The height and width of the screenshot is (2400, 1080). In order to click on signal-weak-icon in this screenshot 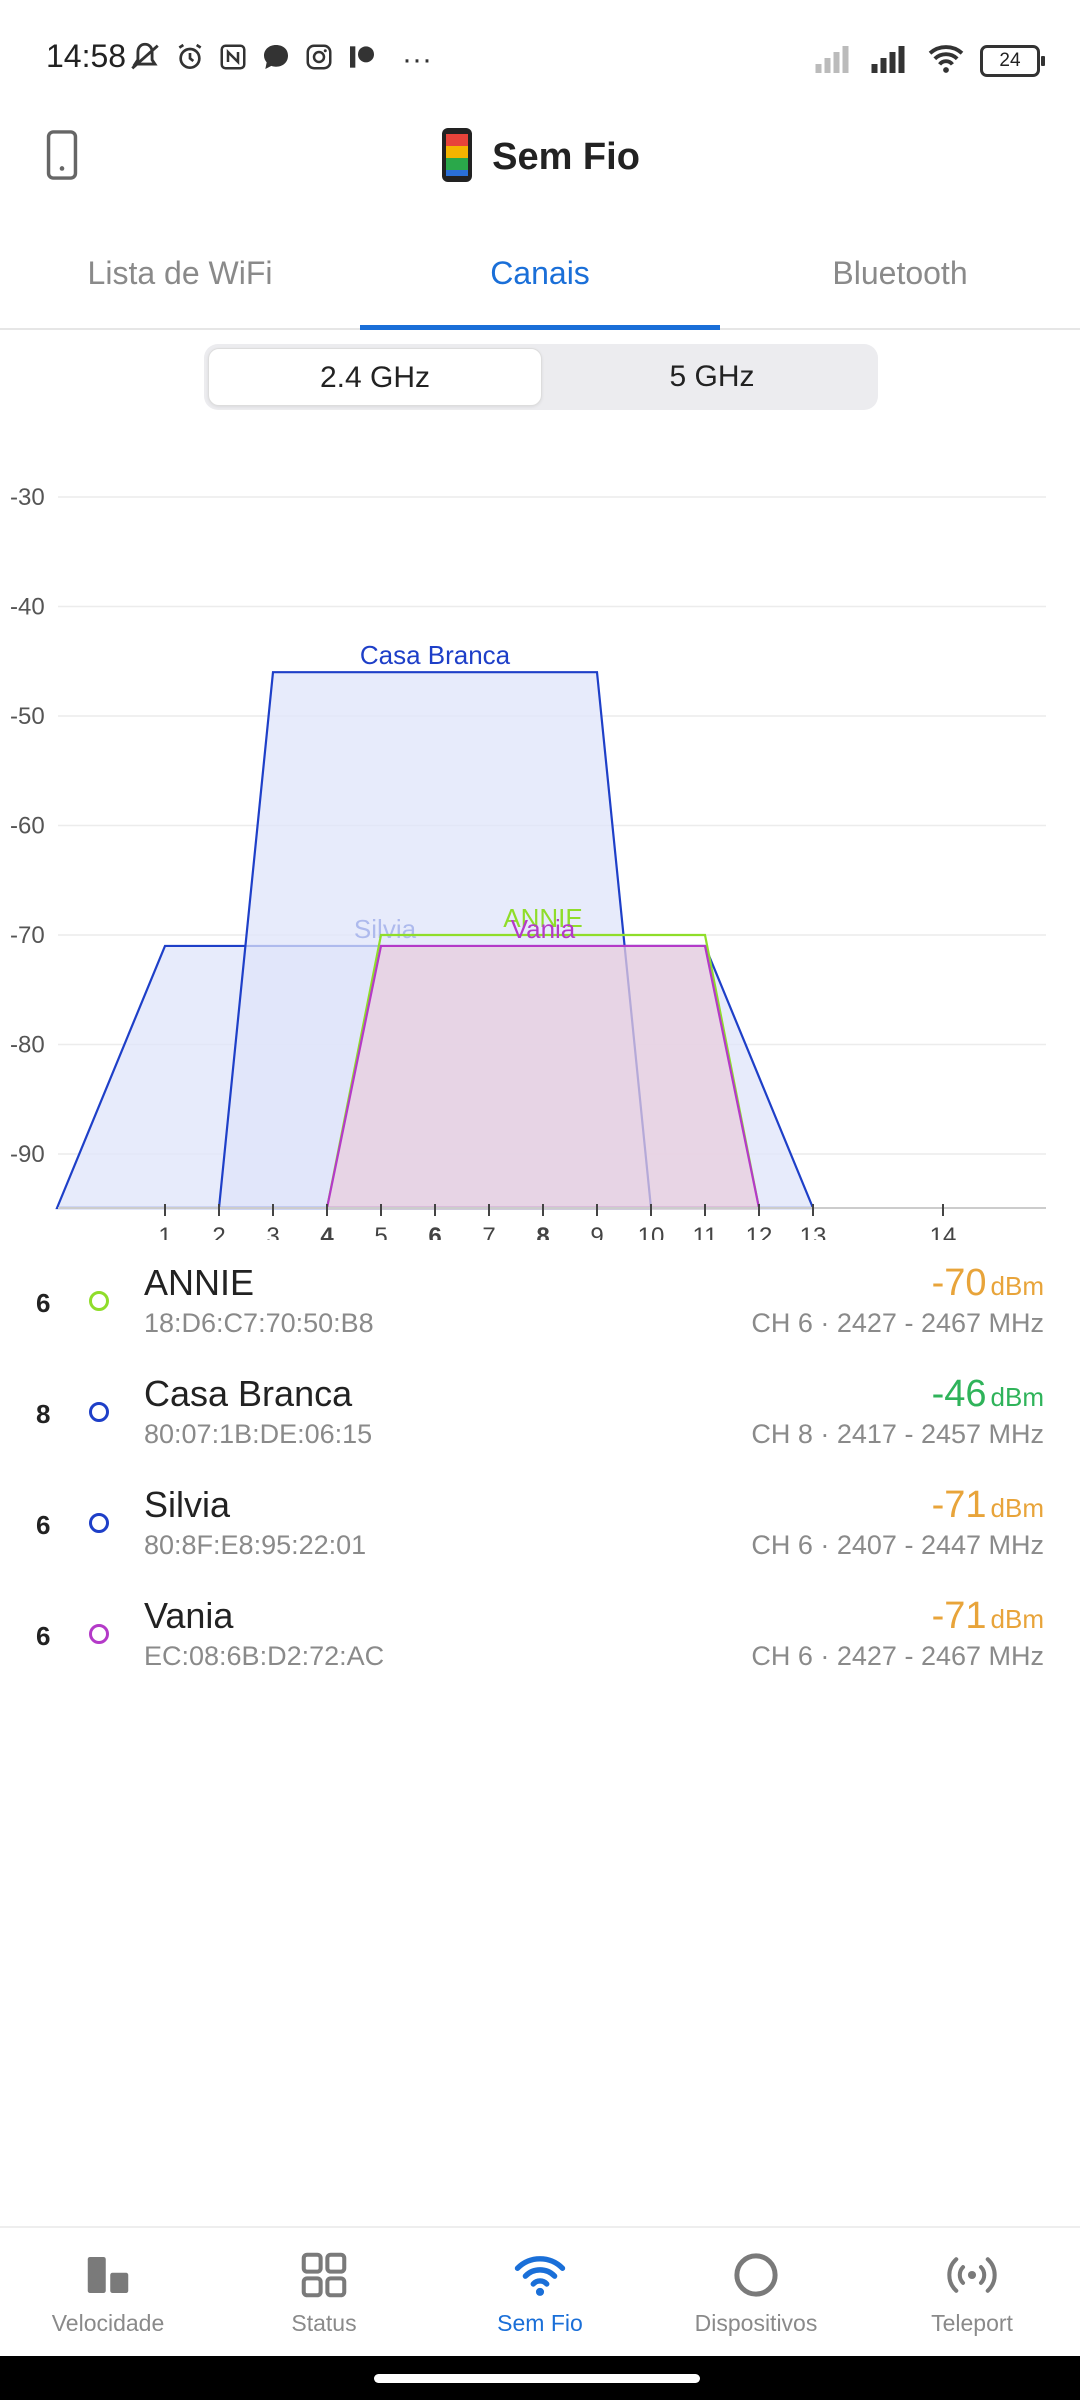, I will do `click(835, 60)`.